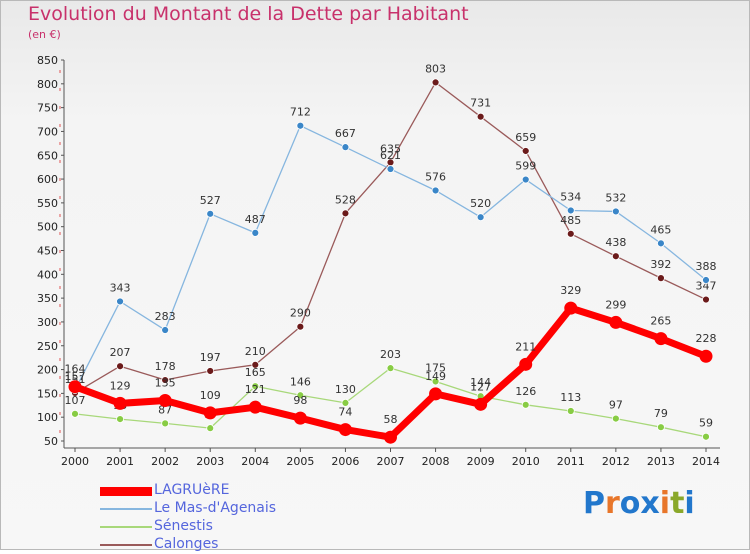 This screenshot has height=554, width=750. What do you see at coordinates (47, 251) in the screenshot?
I see `y-tick-label: 450` at bounding box center [47, 251].